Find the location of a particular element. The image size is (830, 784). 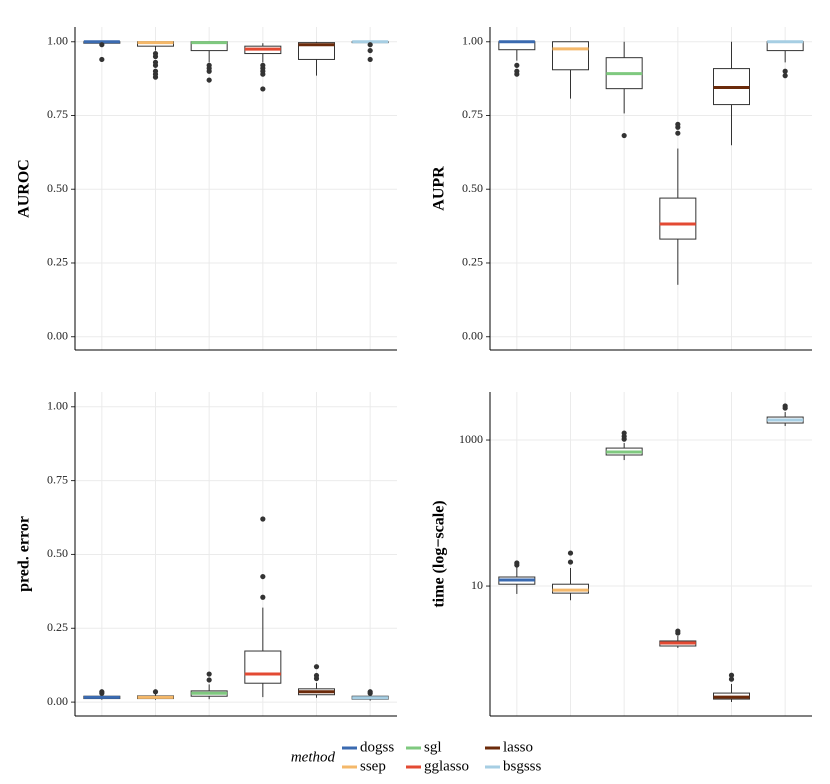

y-axis-label: AUPR is located at coordinates (439, 188).